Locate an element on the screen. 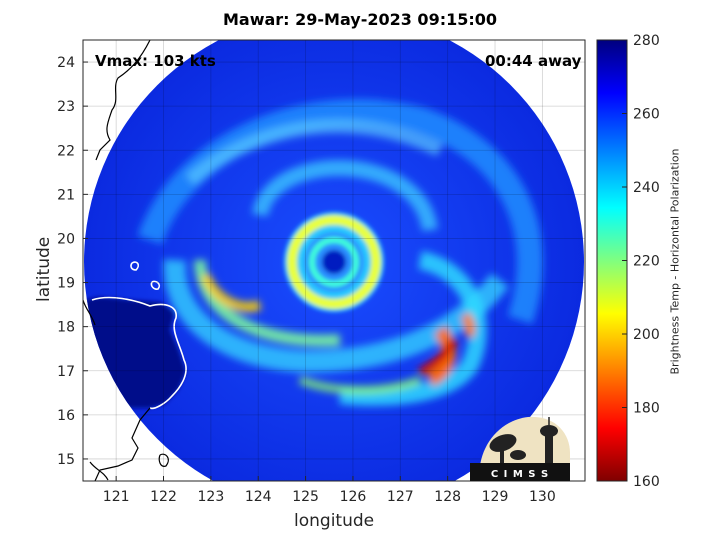 This screenshot has height=540, width=720. x-axis-label: longitude is located at coordinates (334, 521).